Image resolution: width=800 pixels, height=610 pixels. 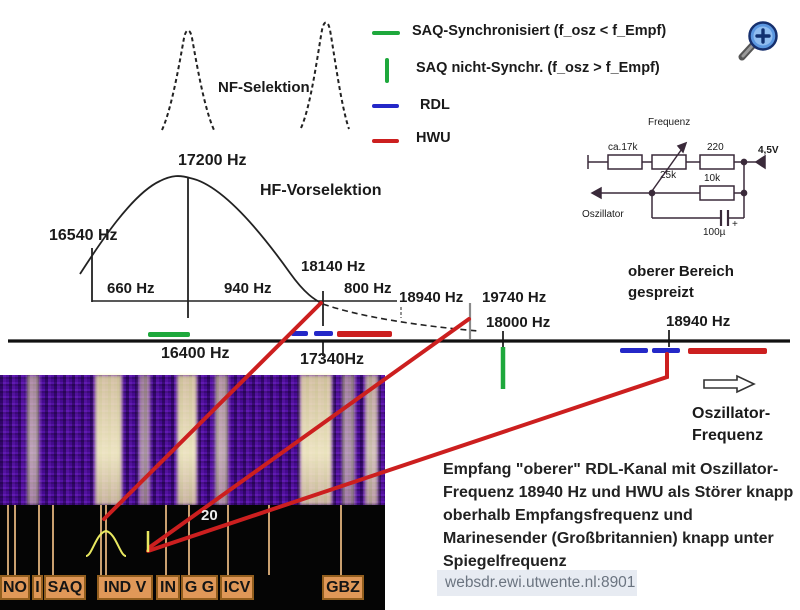 What do you see at coordinates (668, 175) in the screenshot?
I see `circuit-pot-label: 25k` at bounding box center [668, 175].